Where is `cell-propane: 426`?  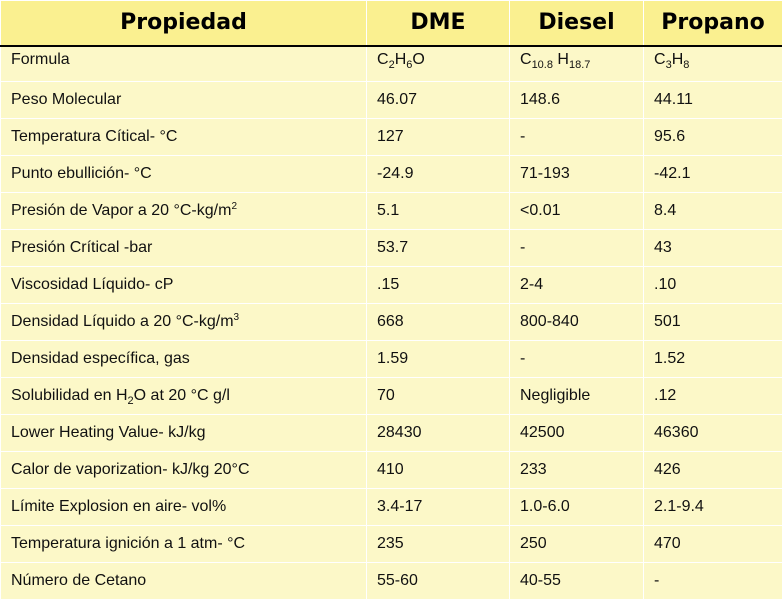 cell-propane: 426 is located at coordinates (712, 470).